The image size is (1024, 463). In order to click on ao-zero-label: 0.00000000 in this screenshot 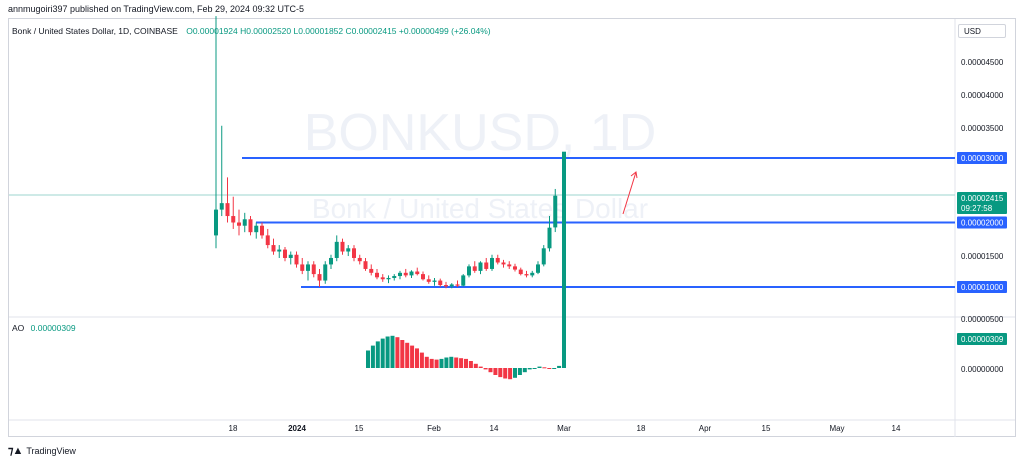, I will do `click(982, 369)`.